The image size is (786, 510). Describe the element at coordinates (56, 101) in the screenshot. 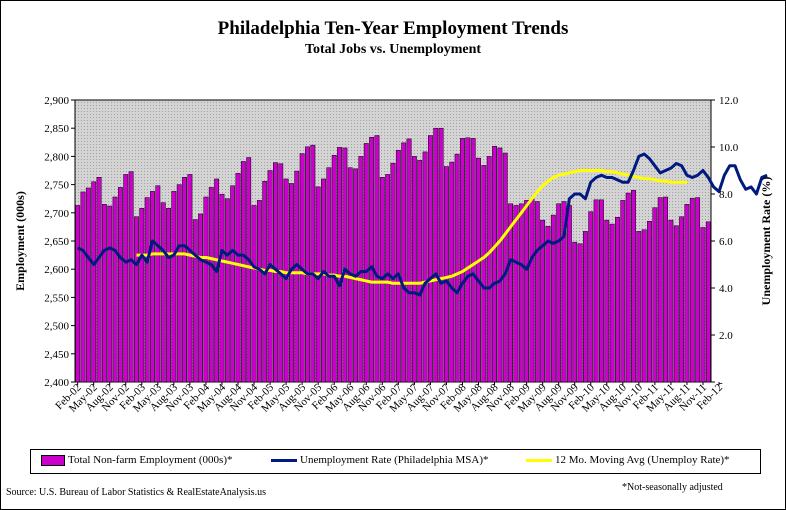

I see `y-tick-label: 2,900` at that location.